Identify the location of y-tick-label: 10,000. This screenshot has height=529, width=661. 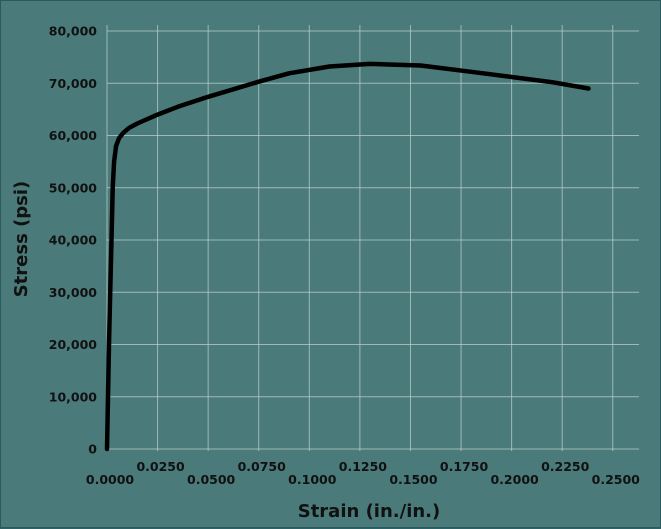
(73, 396).